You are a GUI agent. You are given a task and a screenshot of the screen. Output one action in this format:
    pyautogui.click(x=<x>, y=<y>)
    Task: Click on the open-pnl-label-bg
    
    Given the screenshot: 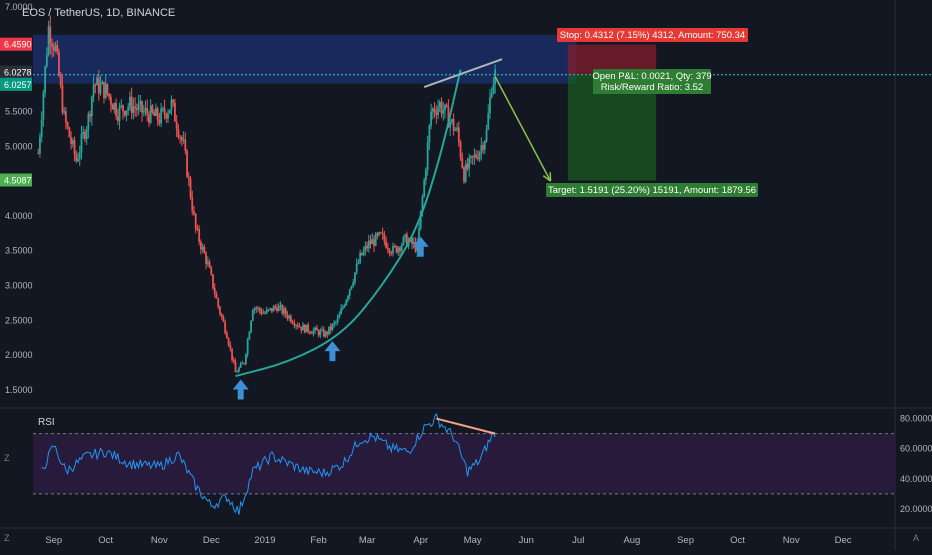 What is the action you would take?
    pyautogui.click(x=652, y=81)
    